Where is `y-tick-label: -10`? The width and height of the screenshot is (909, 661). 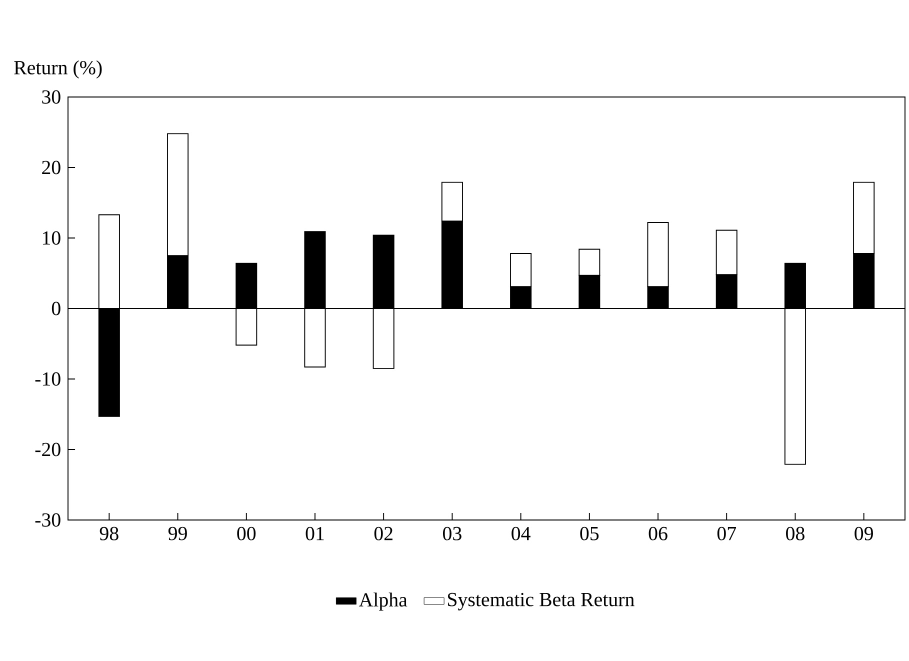
y-tick-label: -10 is located at coordinates (47, 379).